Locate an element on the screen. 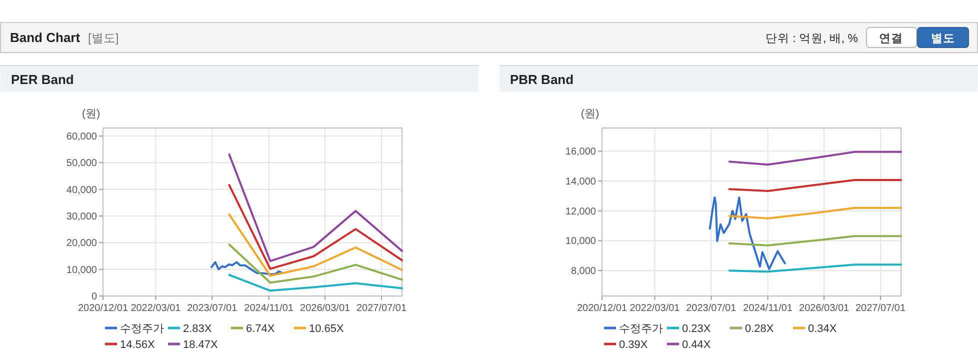  legend-label: 0.44X is located at coordinates (697, 345).